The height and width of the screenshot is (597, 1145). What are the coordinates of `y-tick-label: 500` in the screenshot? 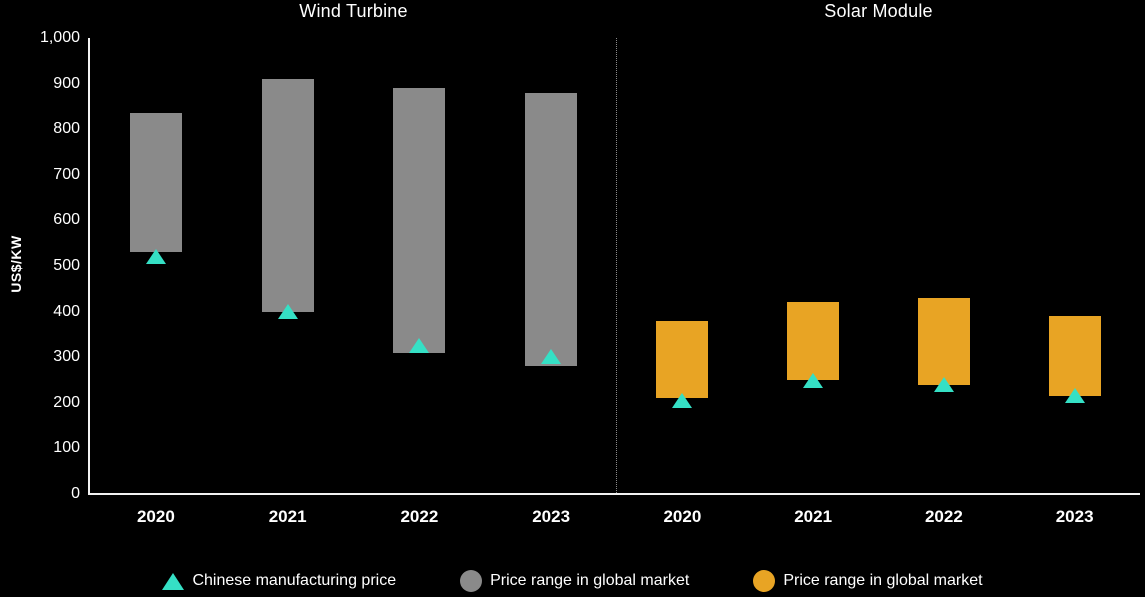 It's located at (66, 265).